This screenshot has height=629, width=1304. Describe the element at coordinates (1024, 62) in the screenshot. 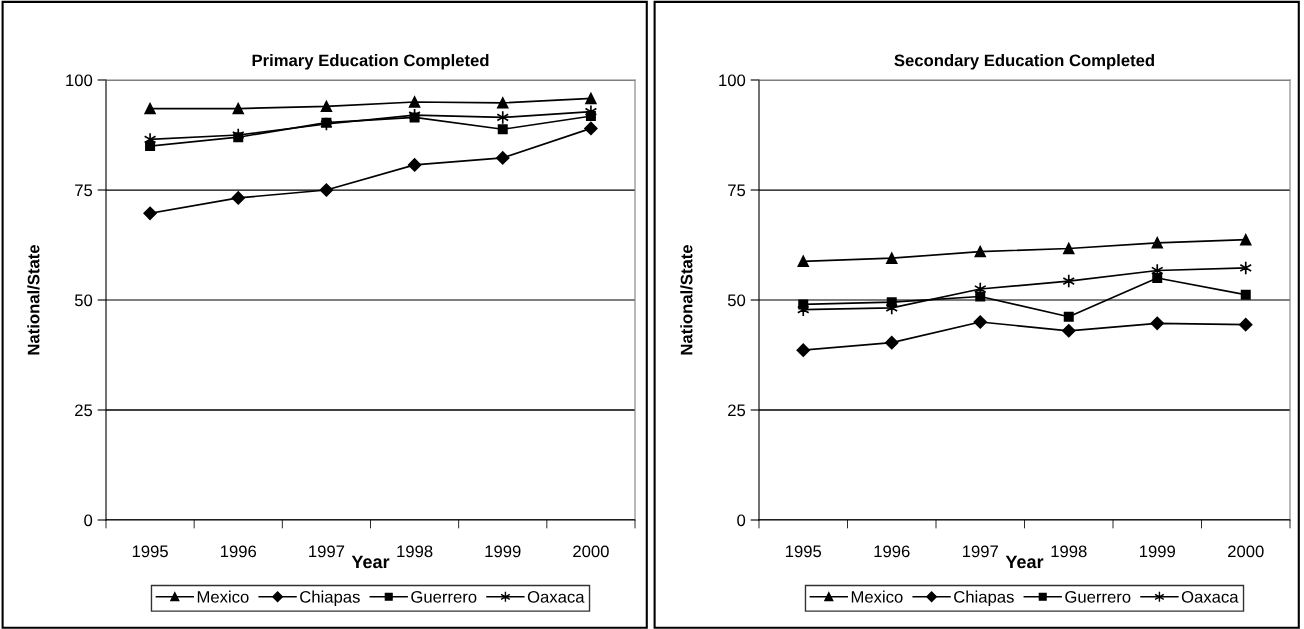

I see `chart-title: Secondary Education Completed` at that location.